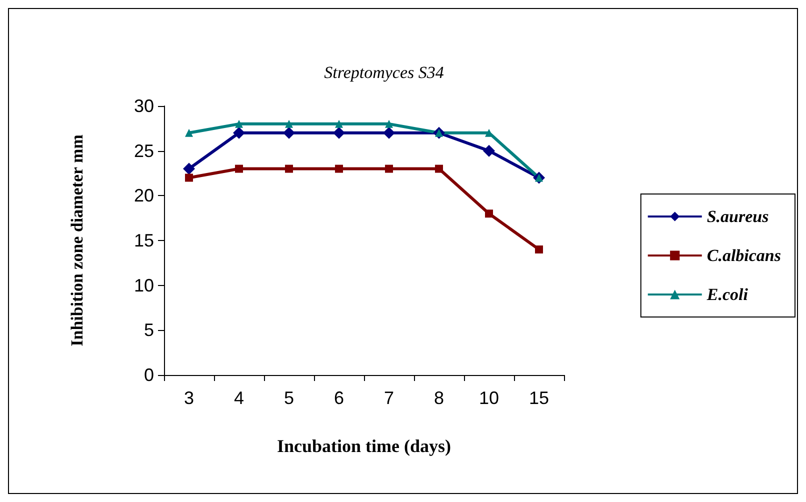 This screenshot has width=806, height=502. I want to click on x-tick-label: 6, so click(339, 398).